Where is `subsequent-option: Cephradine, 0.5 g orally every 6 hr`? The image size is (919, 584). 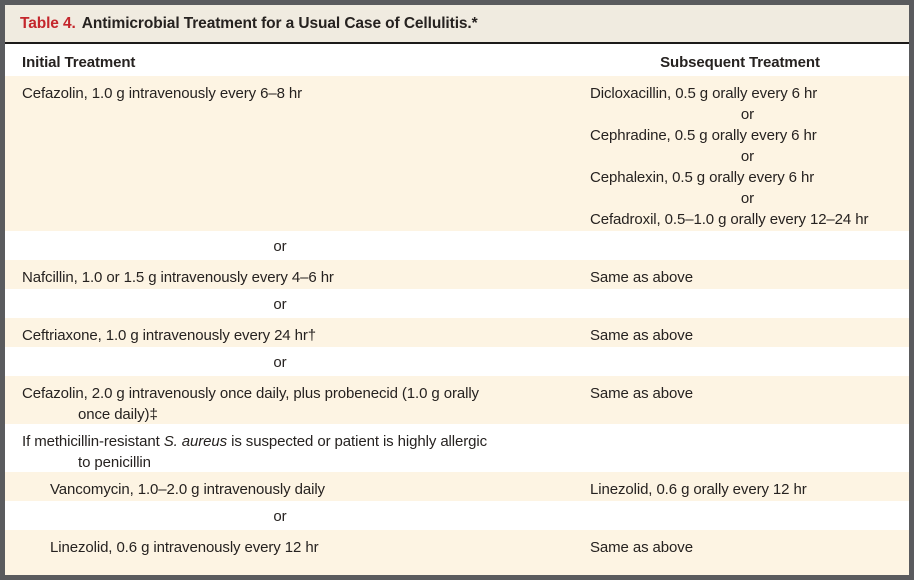
subsequent-option: Cephradine, 0.5 g orally every 6 hr is located at coordinates (703, 135).